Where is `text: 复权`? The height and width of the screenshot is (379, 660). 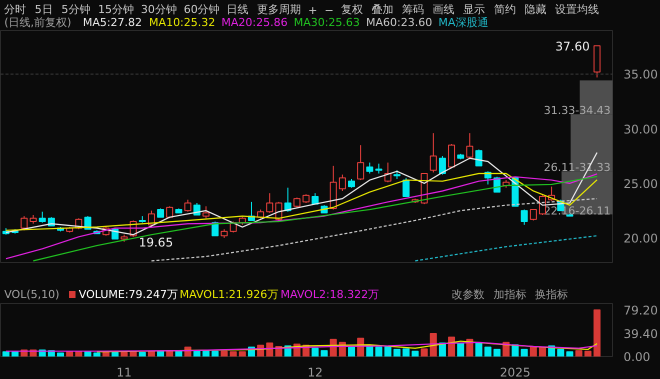 text: 复权 is located at coordinates (351, 9).